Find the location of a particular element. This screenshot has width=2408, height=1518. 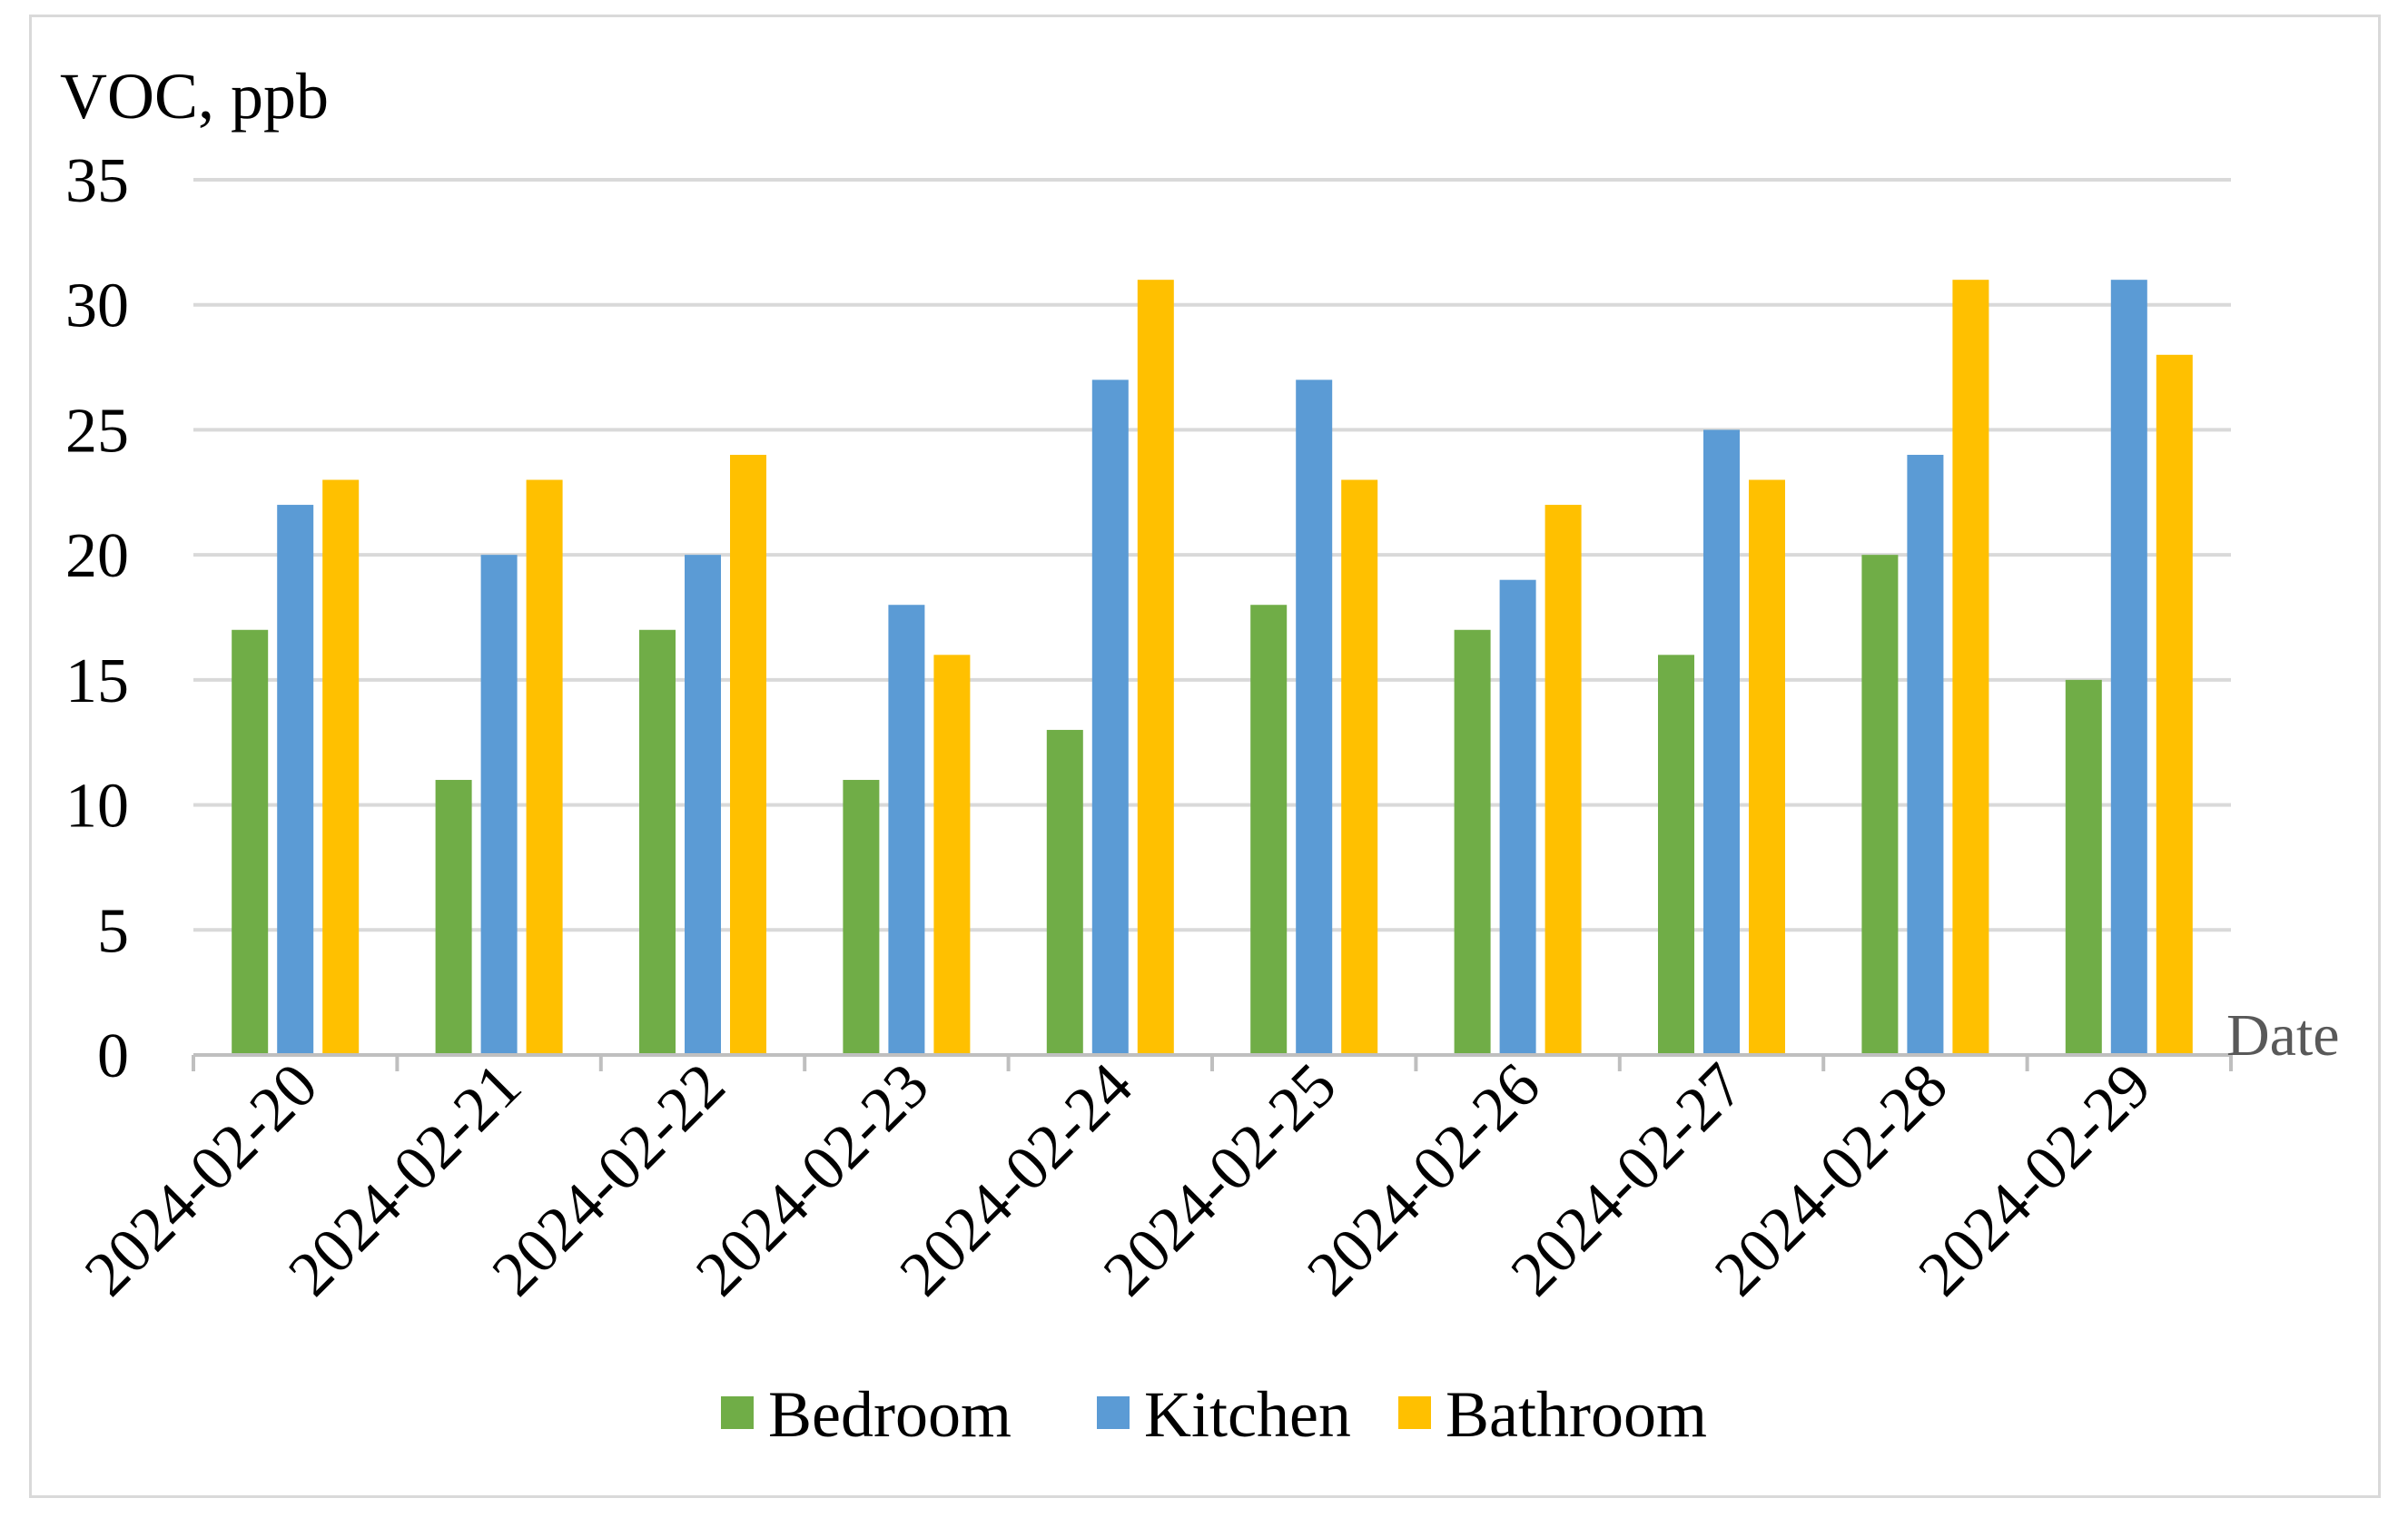

legend-swatch-bathroom is located at coordinates (1414, 1412).